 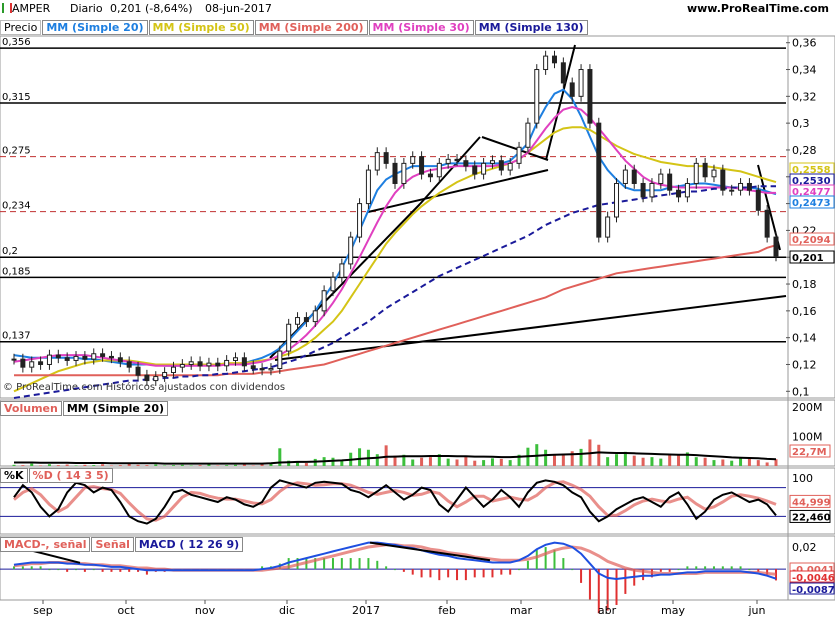 I want to click on last-value-tag, so click(x=812, y=202).